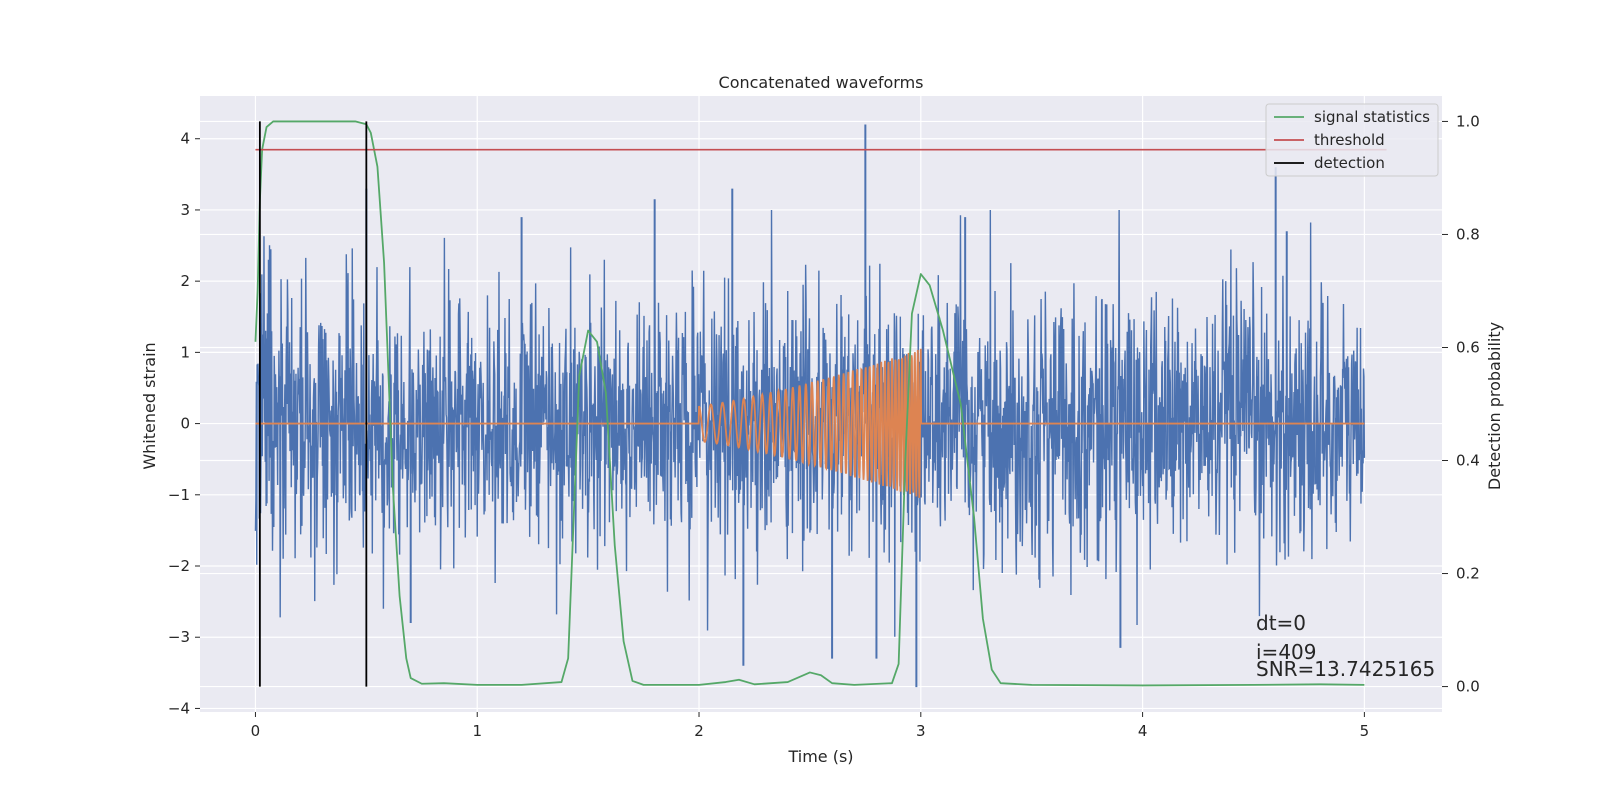 Image resolution: width=1600 pixels, height=800 pixels. I want to click on y-tick-label: −1, so click(179, 495).